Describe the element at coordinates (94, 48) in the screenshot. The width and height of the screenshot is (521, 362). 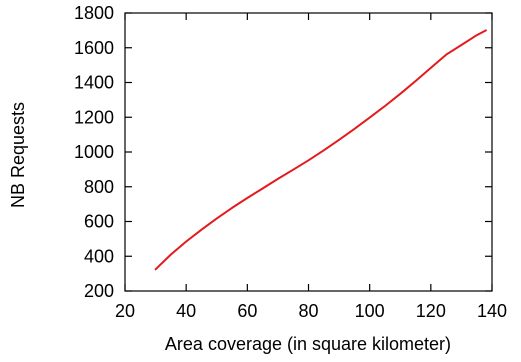
I see `y-tick-label: 1600` at that location.